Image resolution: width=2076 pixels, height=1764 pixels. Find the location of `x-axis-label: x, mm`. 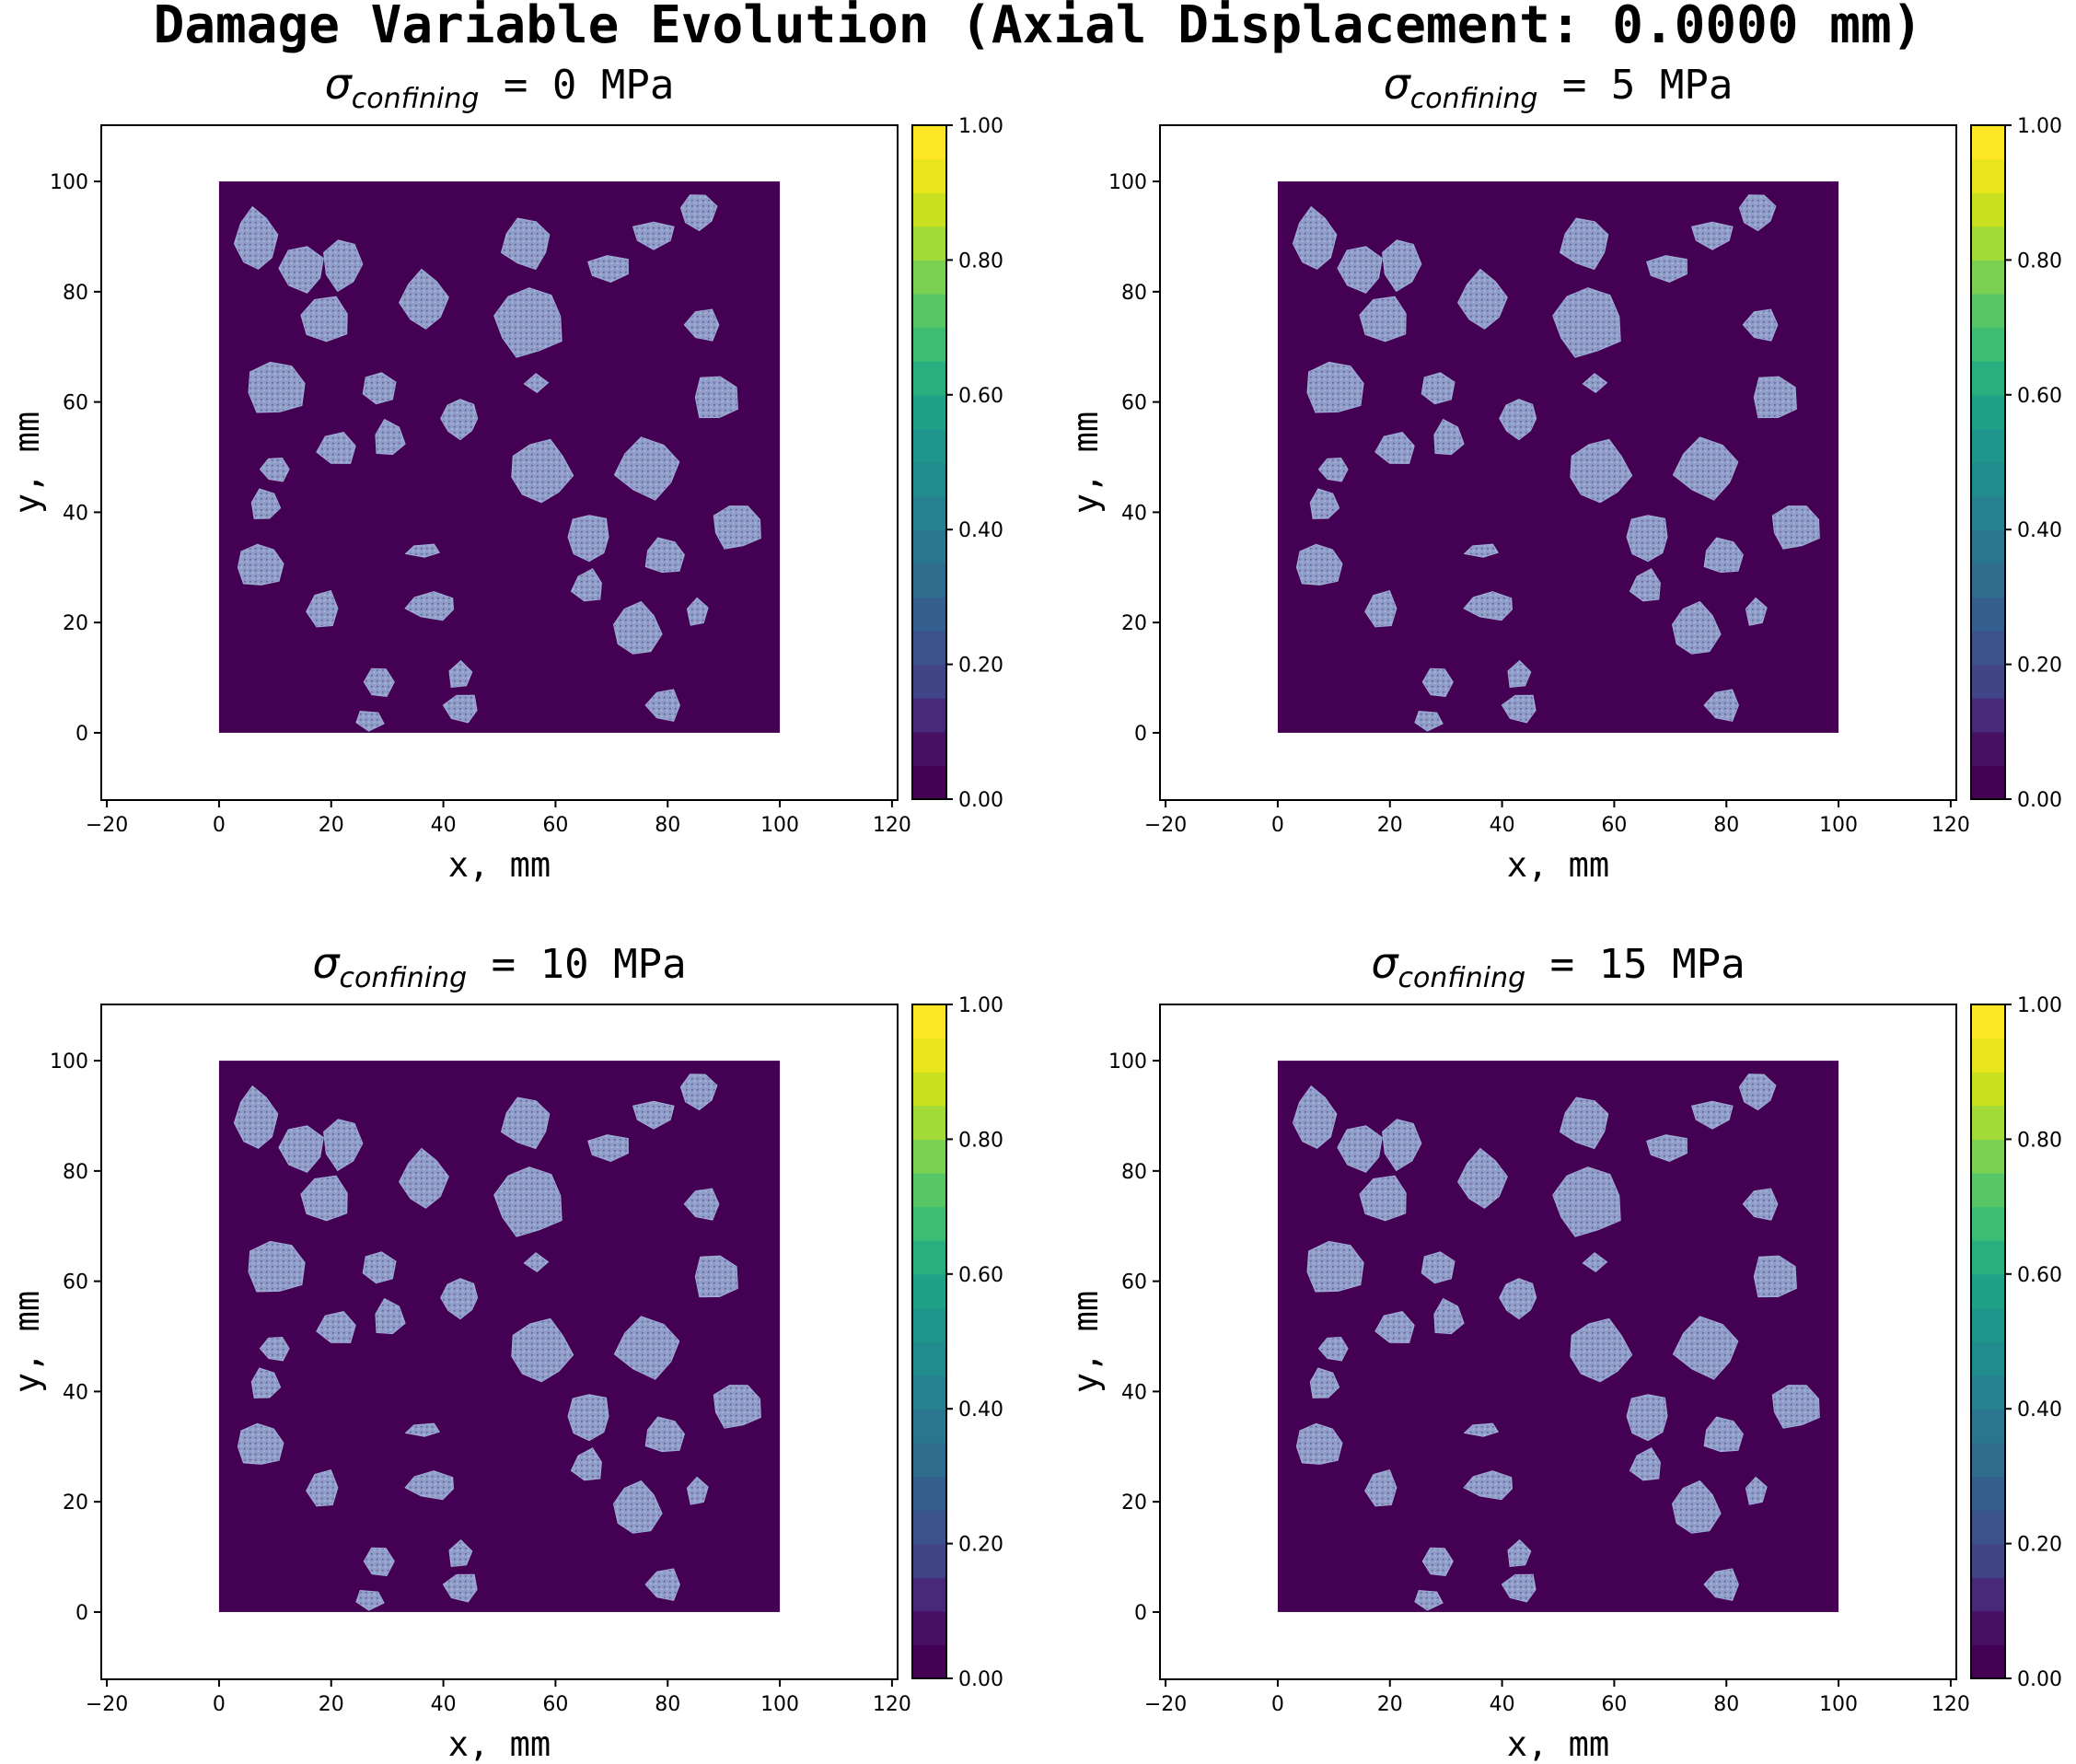

x-axis-label: x, mm is located at coordinates (500, 865).